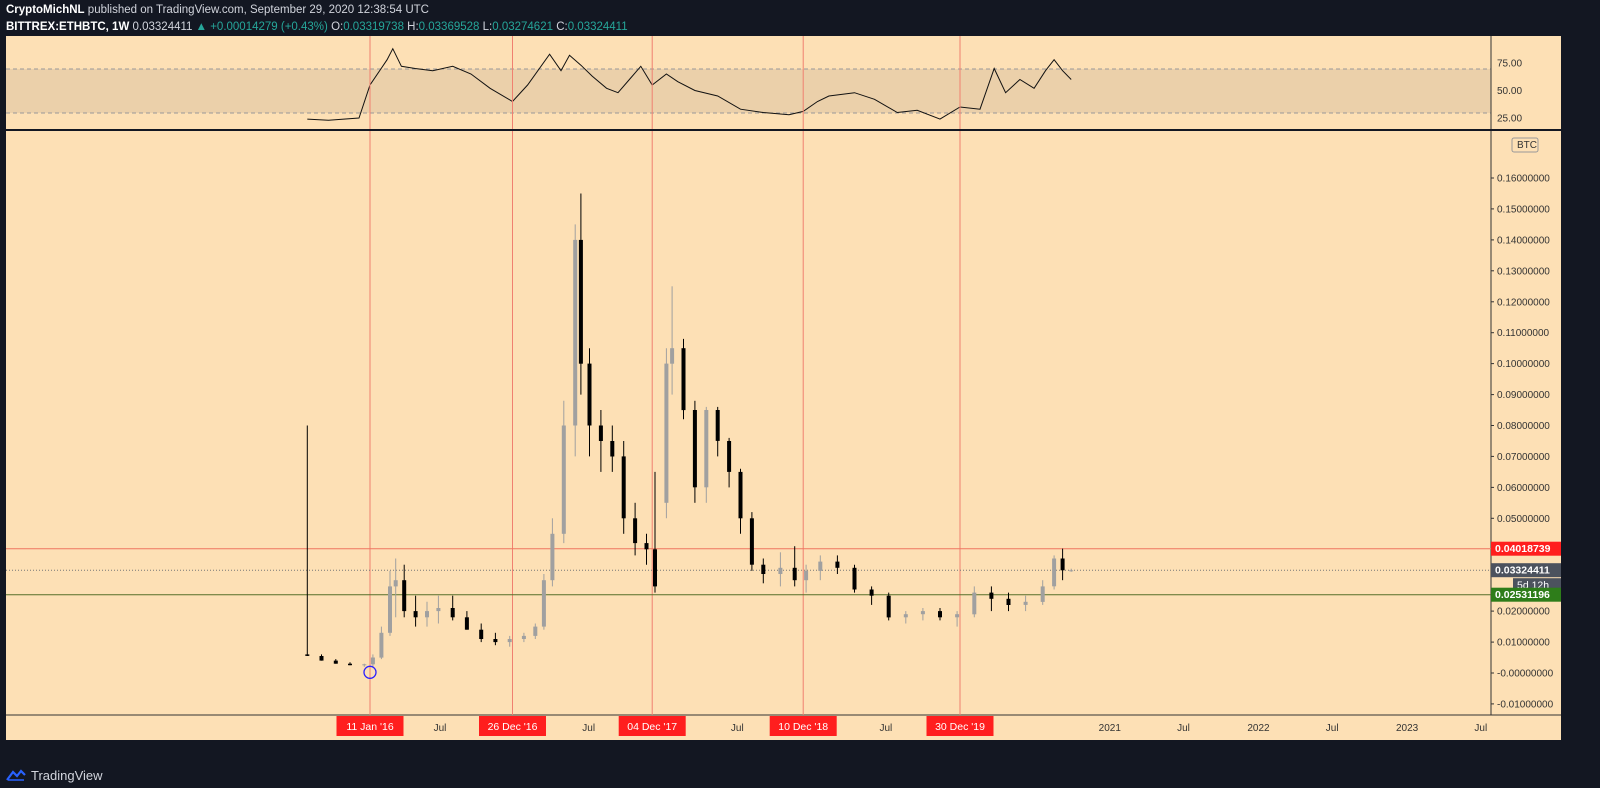  What do you see at coordinates (1523, 271) in the screenshot?
I see `price-tick-label: 0.13000000` at bounding box center [1523, 271].